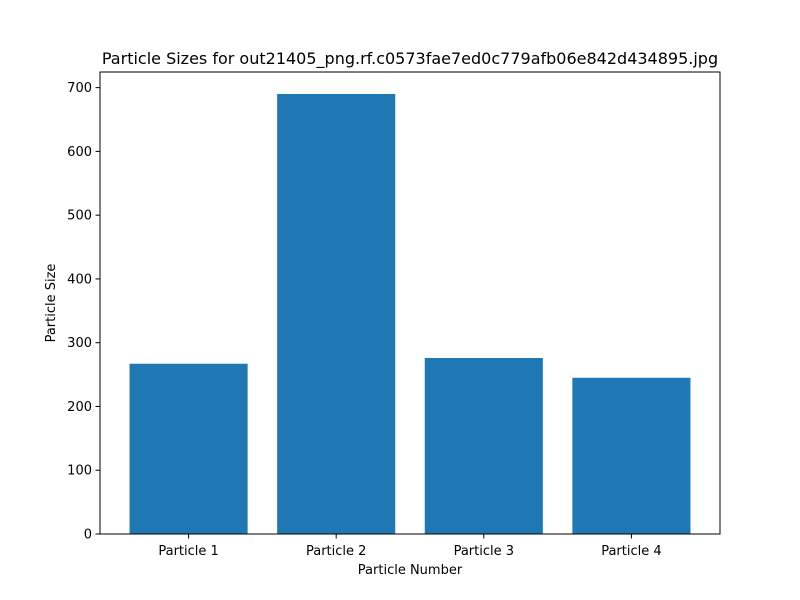 This screenshot has height=600, width=800. I want to click on y-tick-label: 400, so click(79, 279).